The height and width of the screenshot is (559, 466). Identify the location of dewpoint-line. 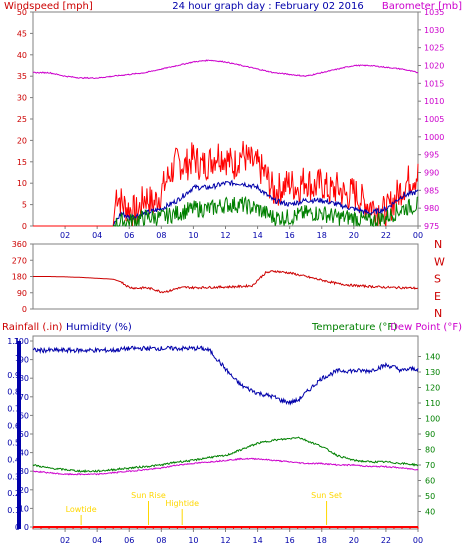
(225, 466).